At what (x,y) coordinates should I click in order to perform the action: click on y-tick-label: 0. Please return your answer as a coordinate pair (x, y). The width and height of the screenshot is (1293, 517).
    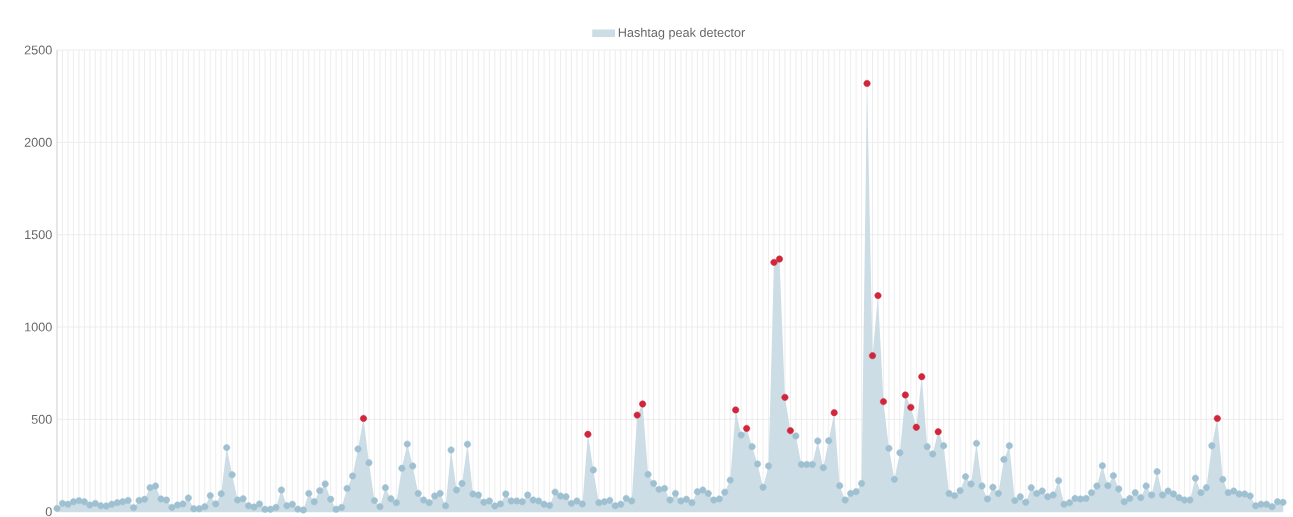
    Looking at the image, I should click on (48, 512).